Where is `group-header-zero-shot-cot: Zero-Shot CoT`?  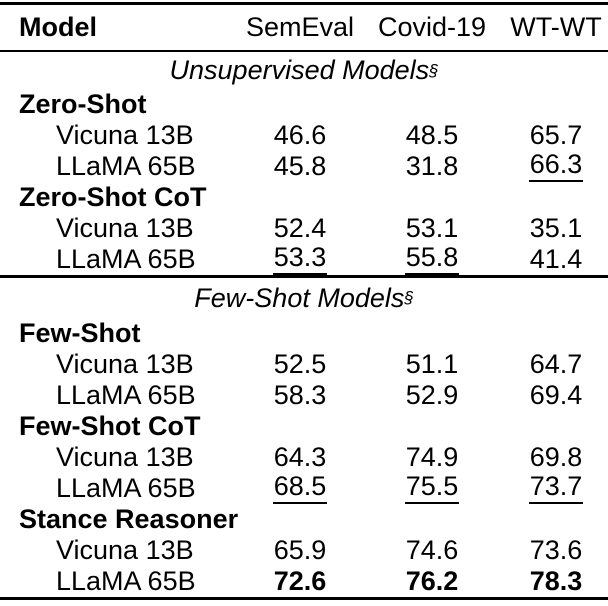
group-header-zero-shot-cot: Zero-Shot CoT is located at coordinates (304, 197).